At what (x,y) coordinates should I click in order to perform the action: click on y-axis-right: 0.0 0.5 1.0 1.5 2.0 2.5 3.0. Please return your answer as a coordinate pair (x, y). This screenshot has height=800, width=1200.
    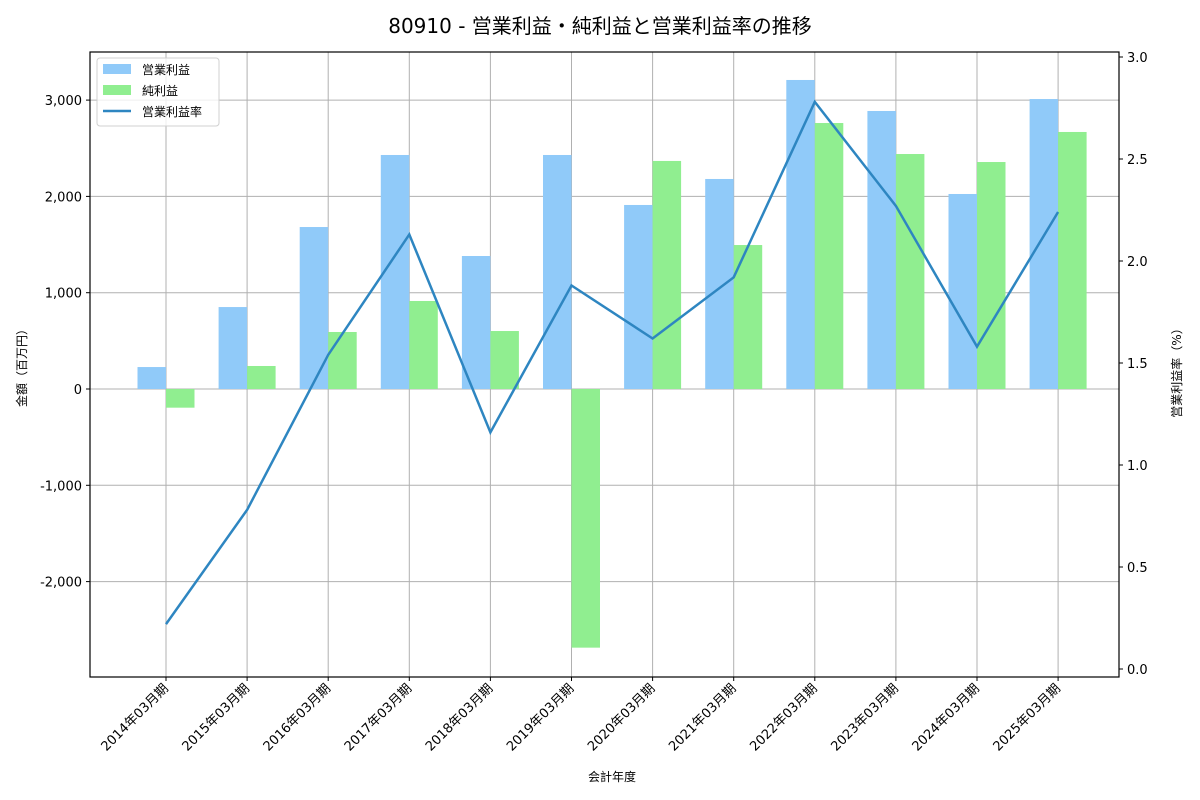
    Looking at the image, I should click on (1133, 364).